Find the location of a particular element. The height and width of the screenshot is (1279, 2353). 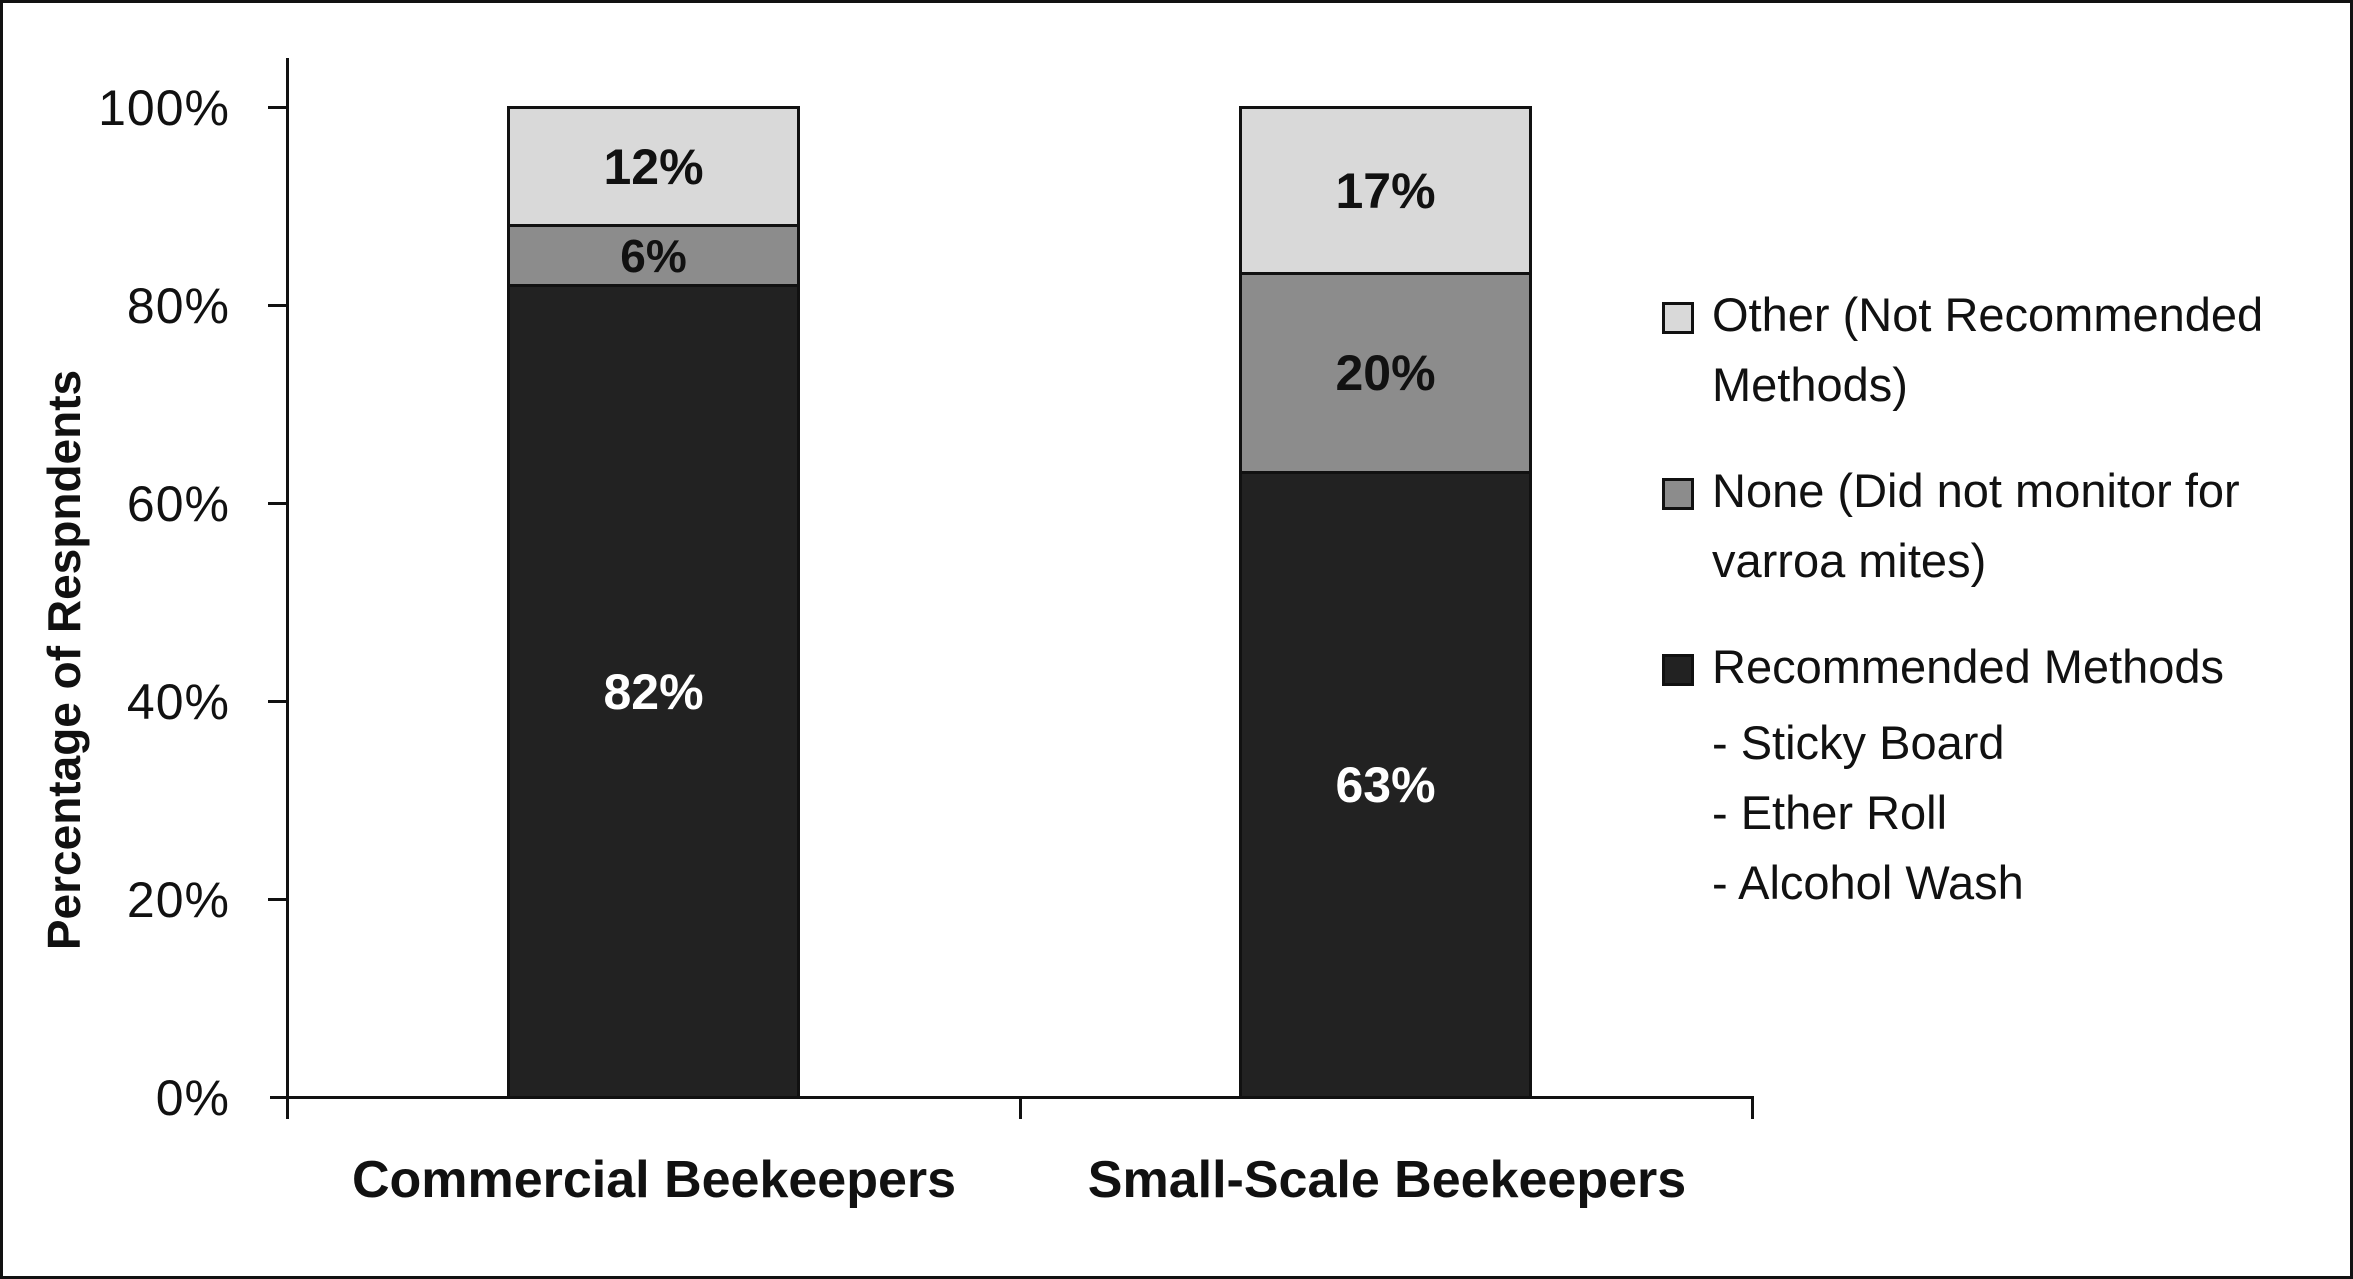

y-axis is located at coordinates (287, 578).